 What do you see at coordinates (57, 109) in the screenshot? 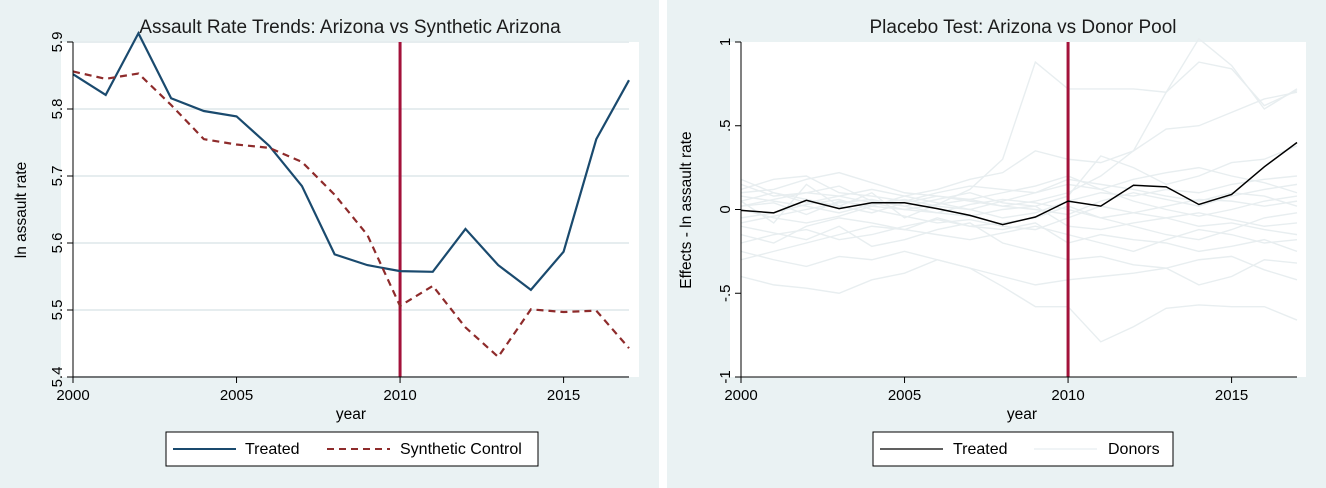
I see `y-tick-label: 5.8` at bounding box center [57, 109].